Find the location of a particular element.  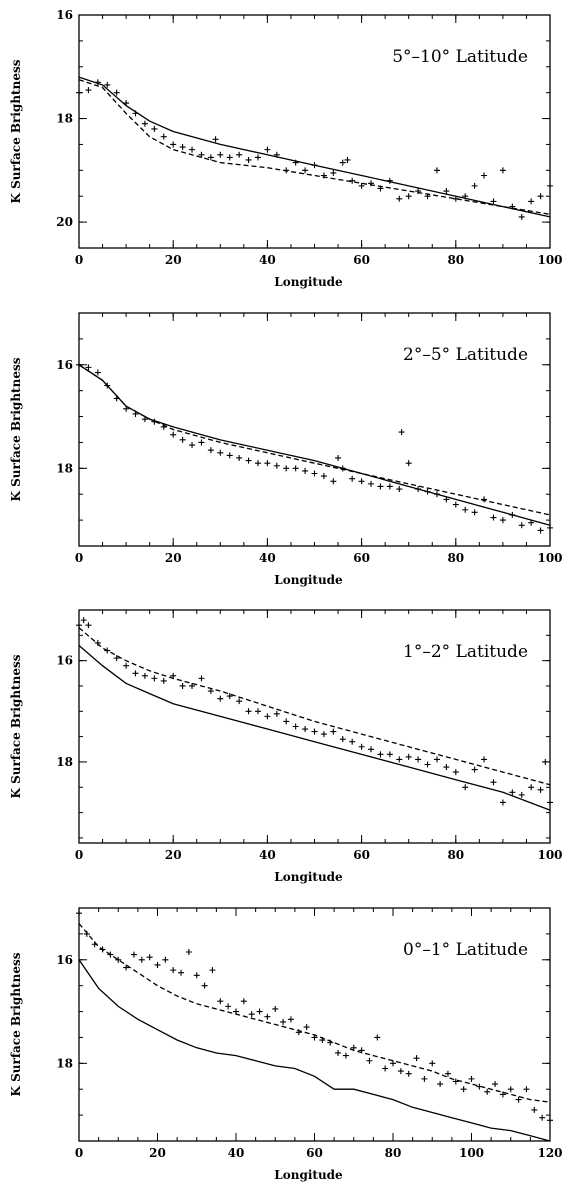

x-tick-label: 100 is located at coordinates (549, 260).